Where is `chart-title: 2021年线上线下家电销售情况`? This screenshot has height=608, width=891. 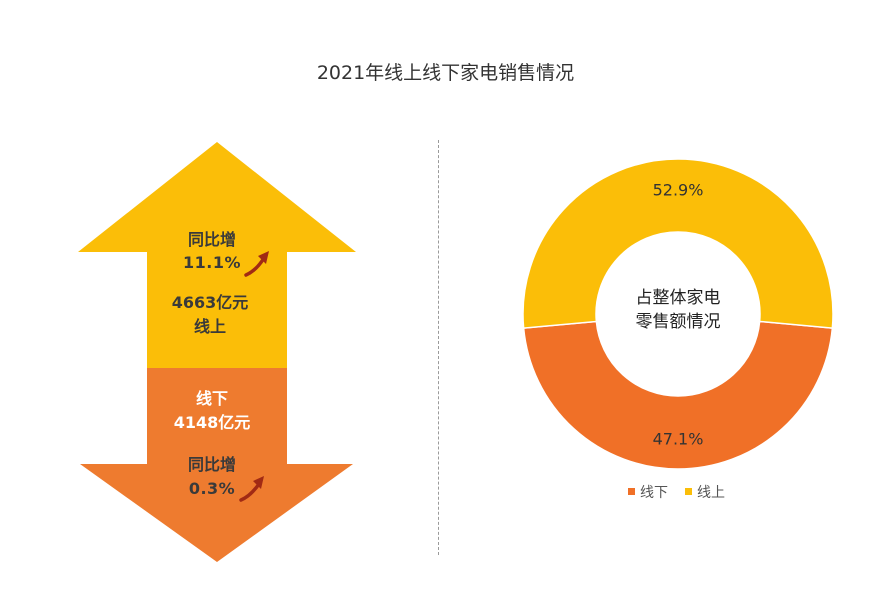
chart-title: 2021年线上线下家电销售情况 is located at coordinates (445, 73).